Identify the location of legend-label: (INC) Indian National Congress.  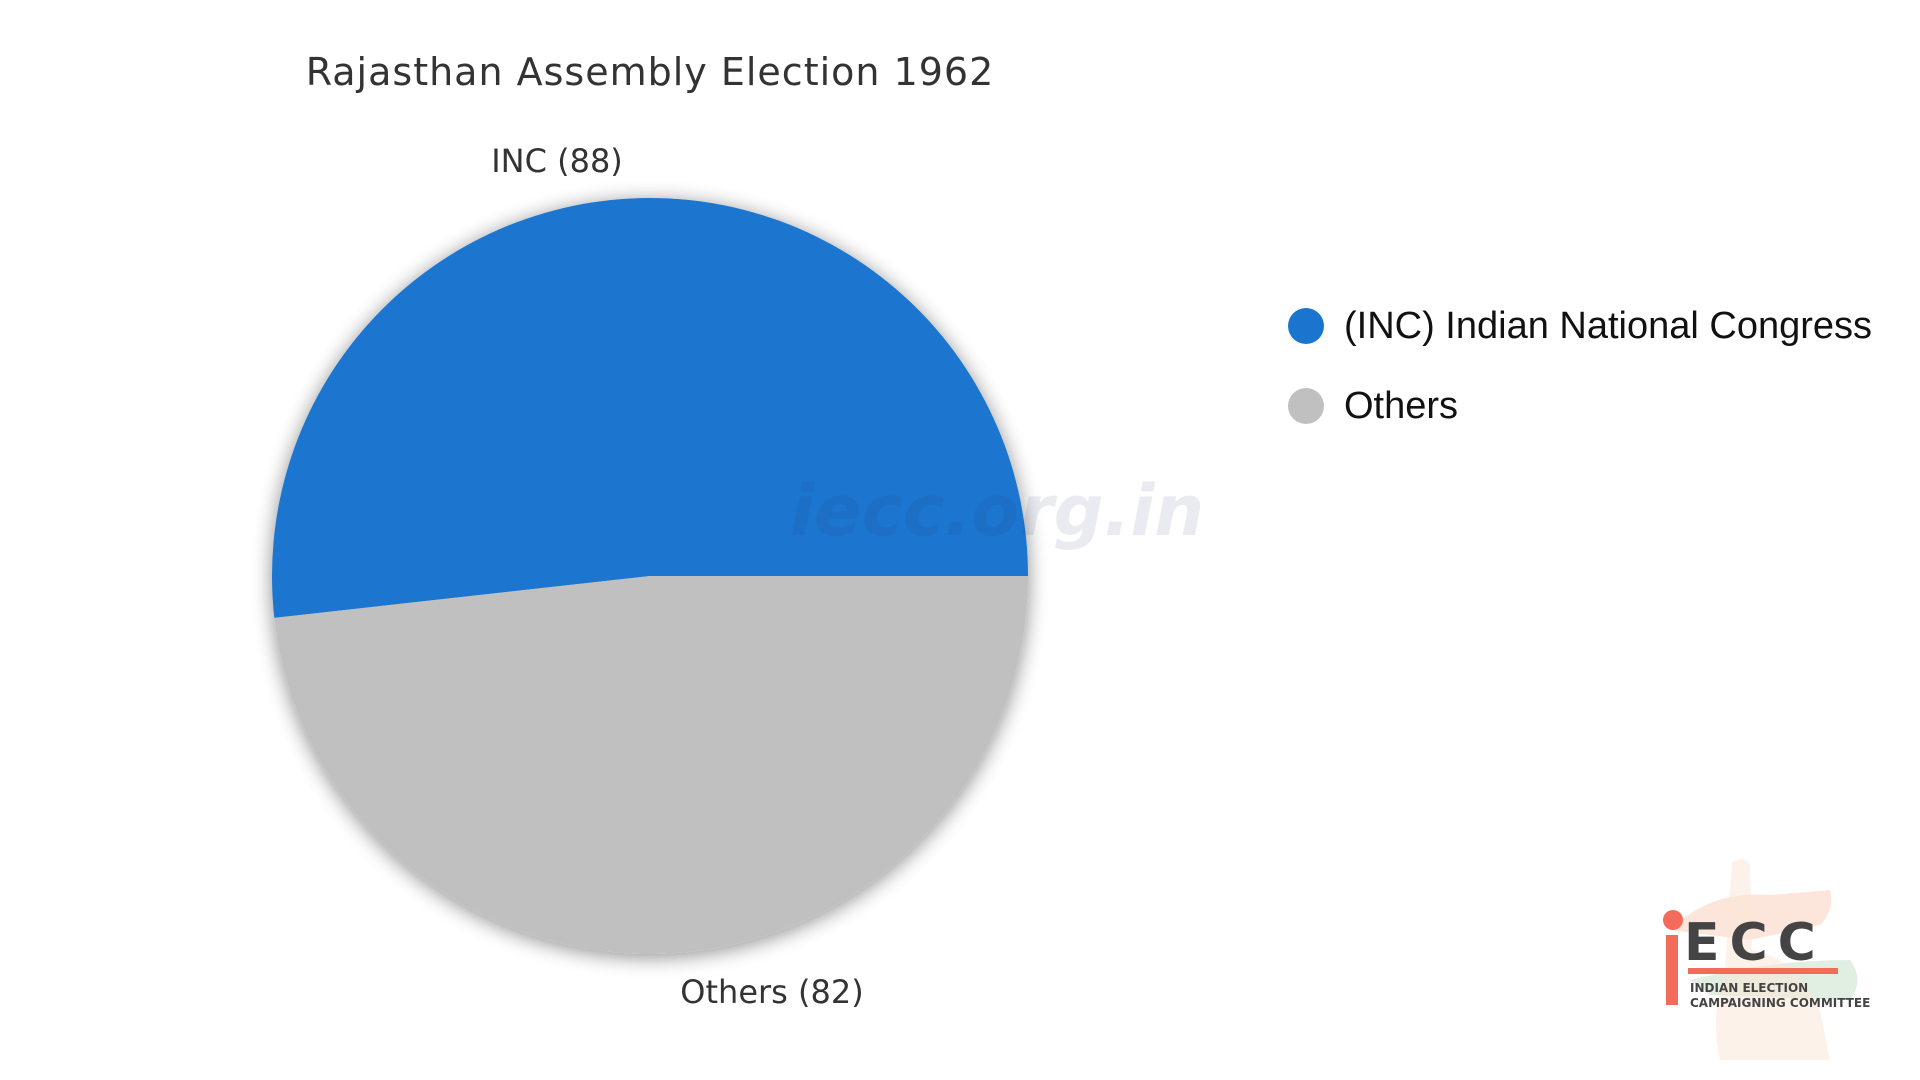
(1608, 325).